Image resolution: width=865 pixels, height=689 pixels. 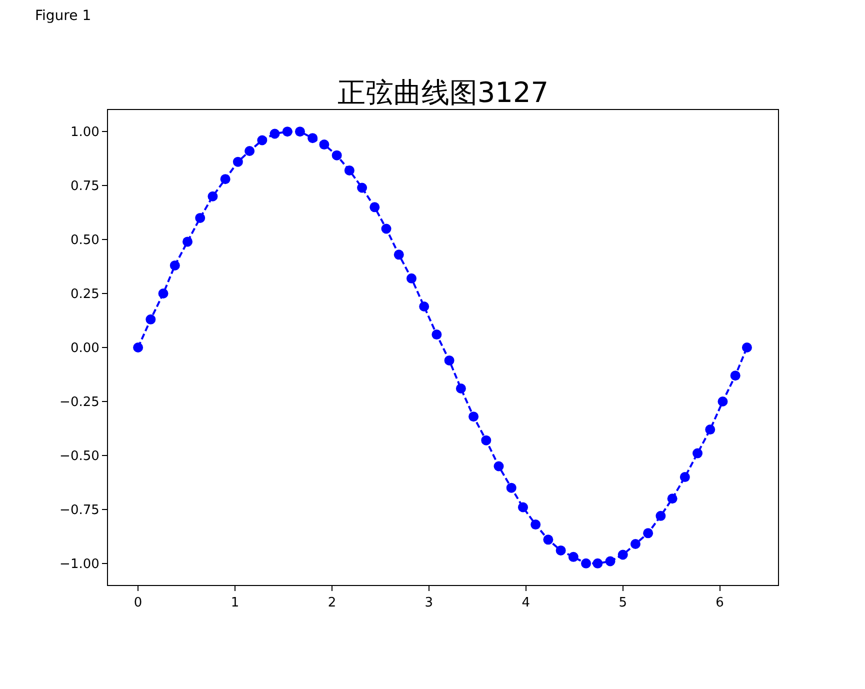 What do you see at coordinates (622, 603) in the screenshot?
I see `x-tick-label: 5` at bounding box center [622, 603].